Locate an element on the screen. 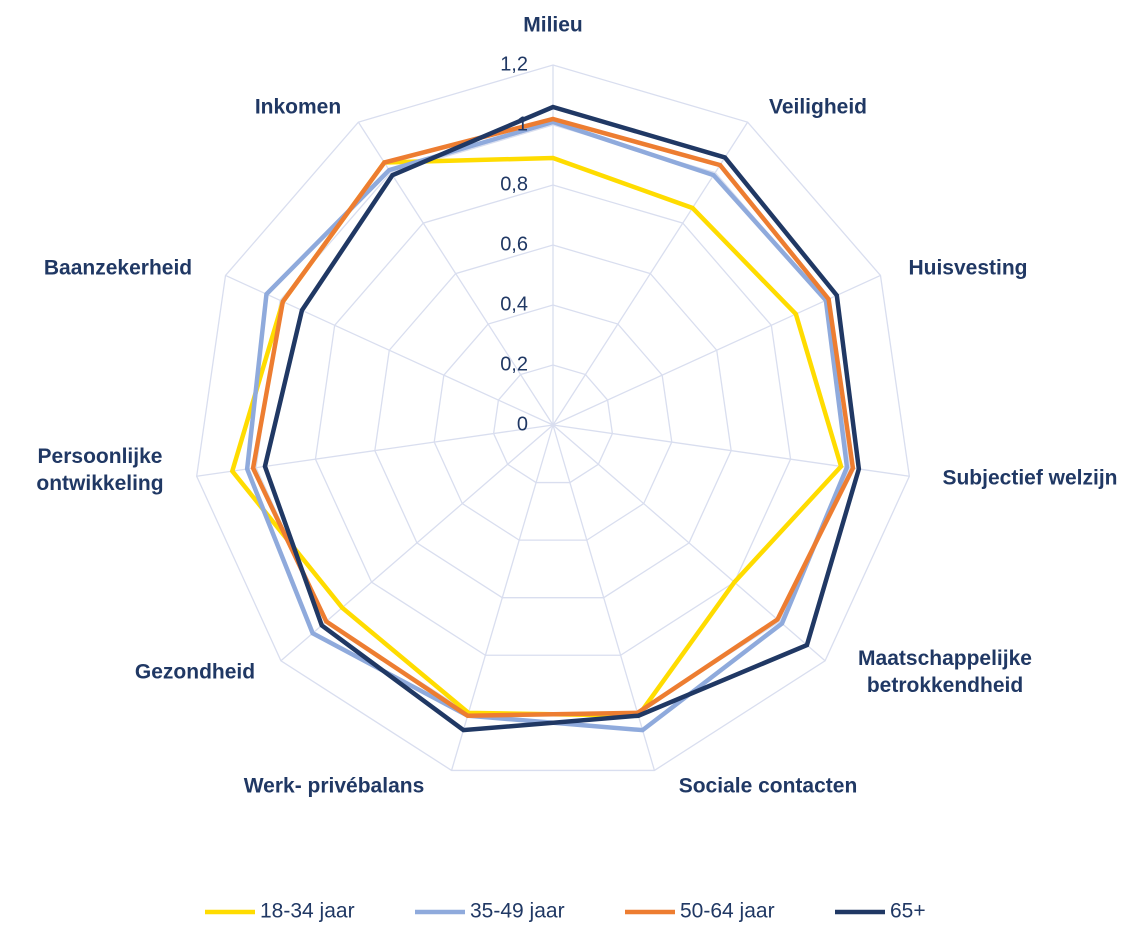 The height and width of the screenshot is (945, 1145). axis-tick-label: 0,4 is located at coordinates (514, 304).